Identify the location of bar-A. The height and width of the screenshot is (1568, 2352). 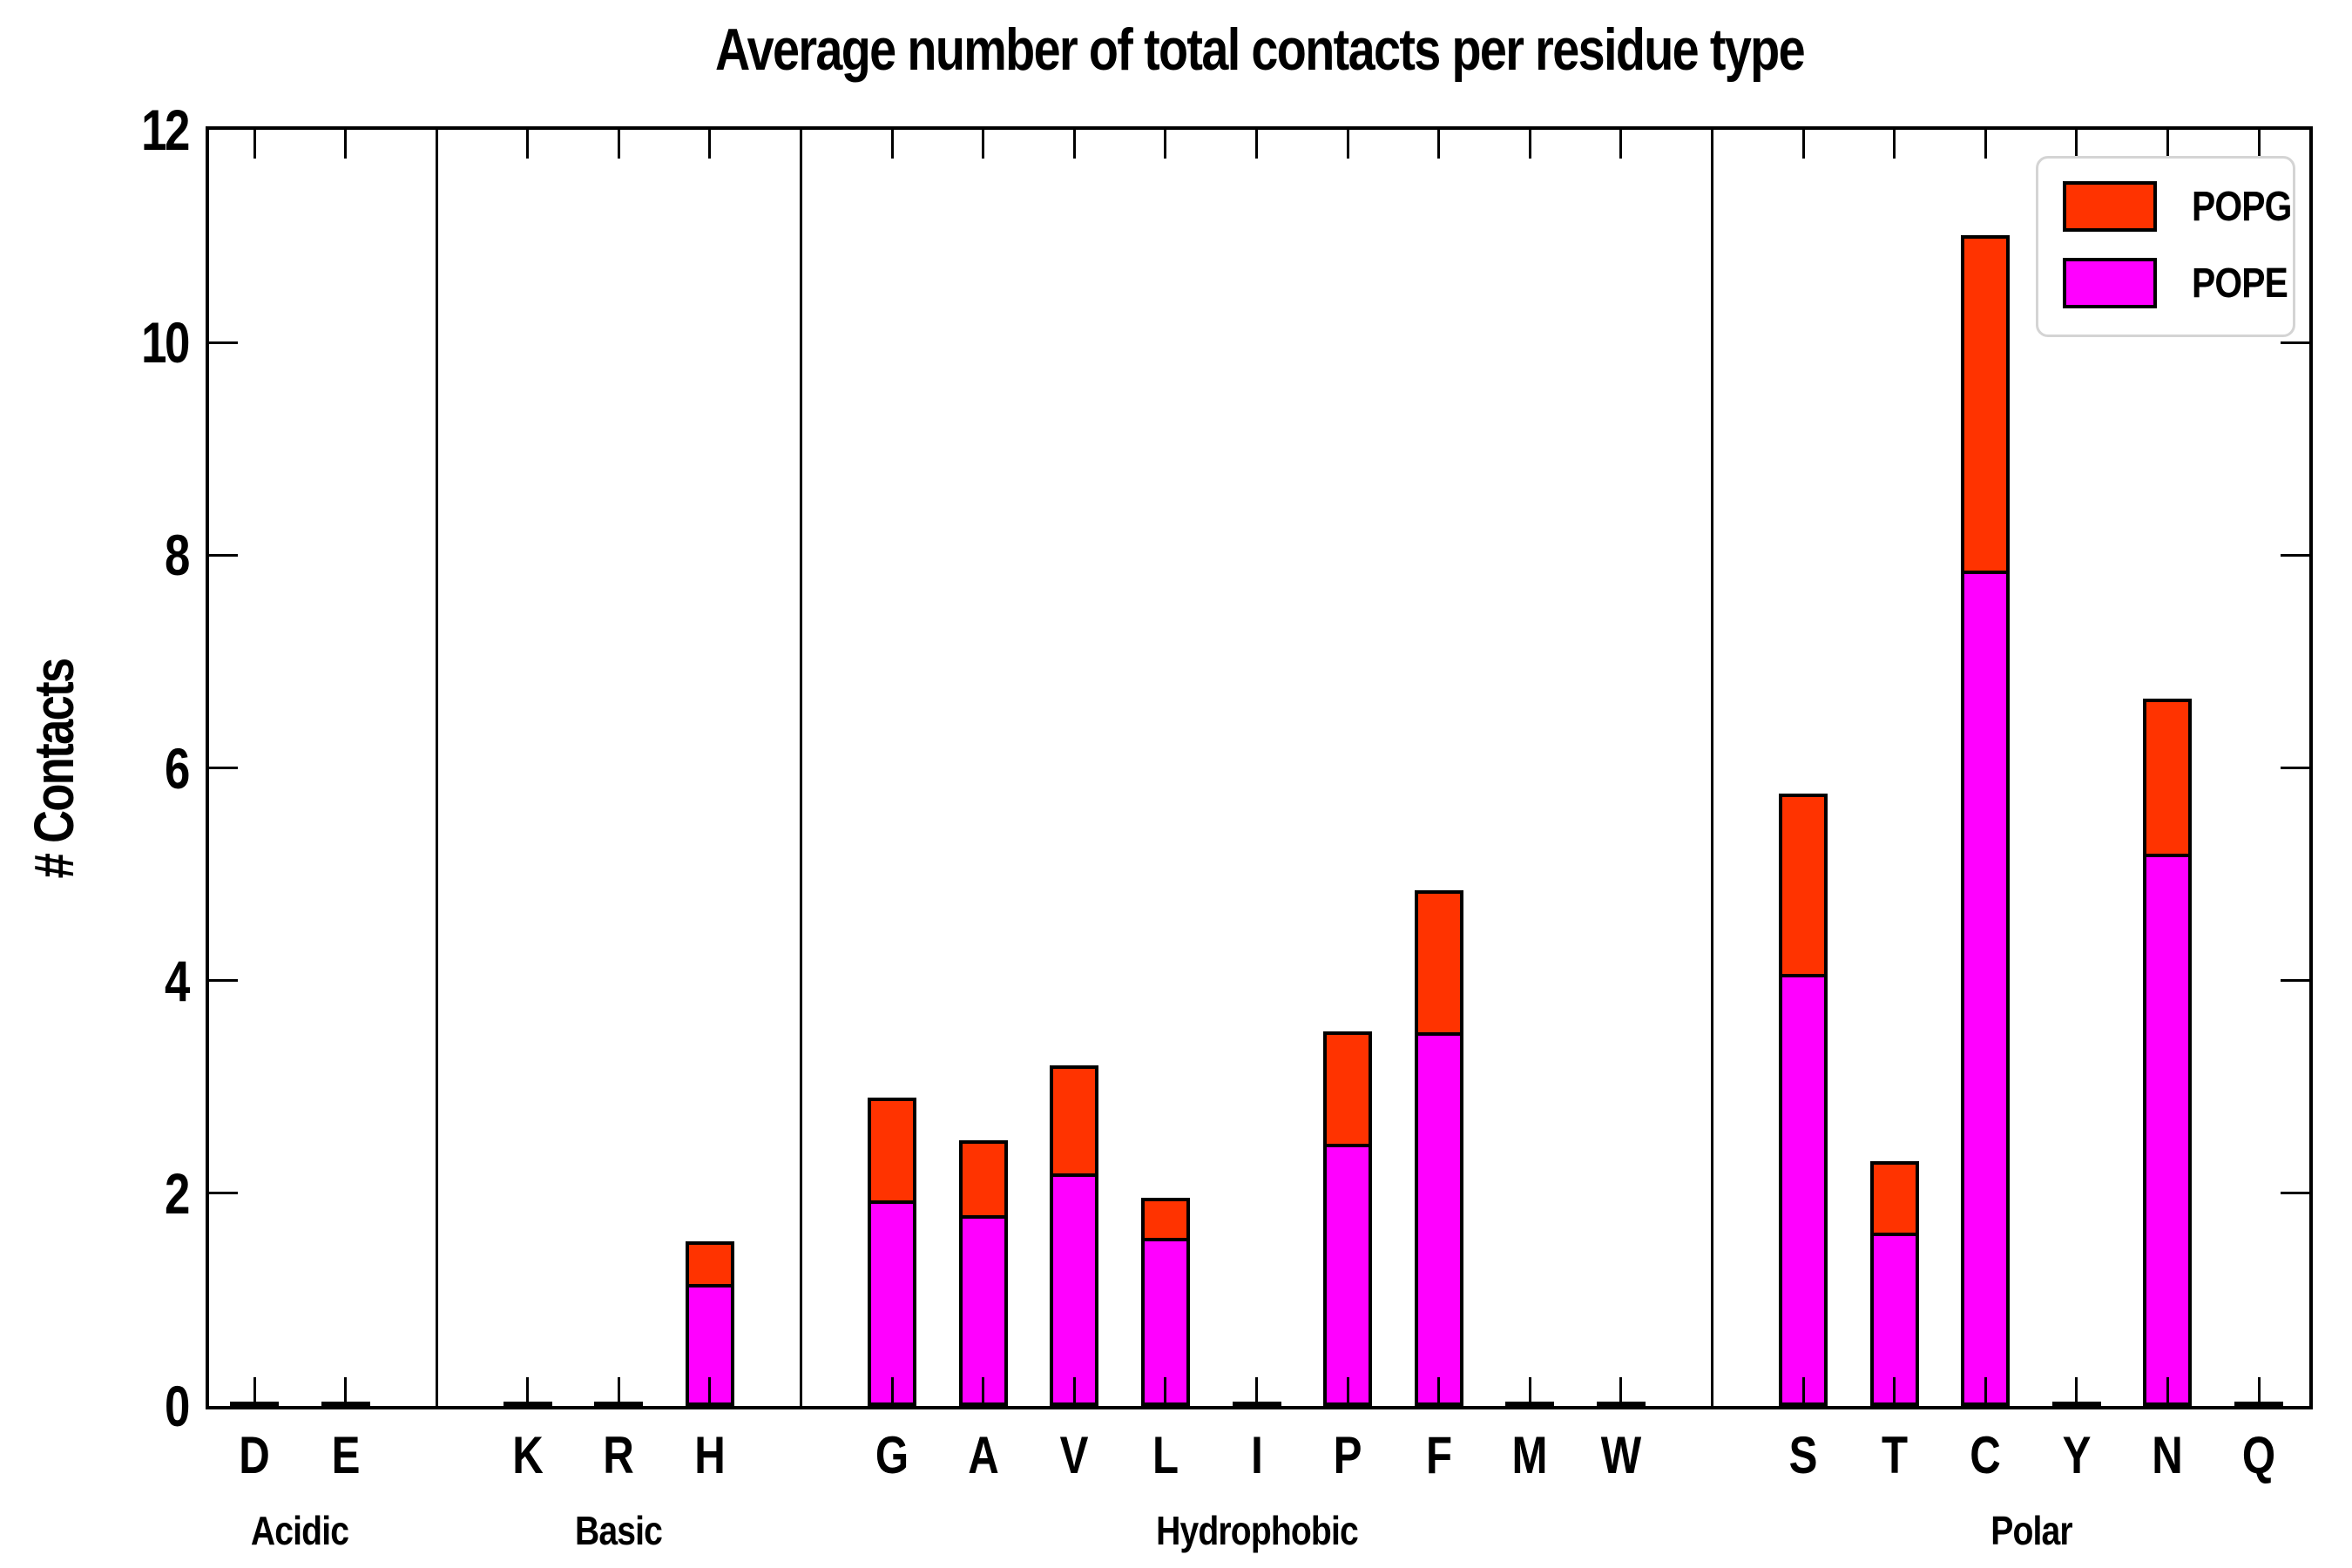
(983, 1273).